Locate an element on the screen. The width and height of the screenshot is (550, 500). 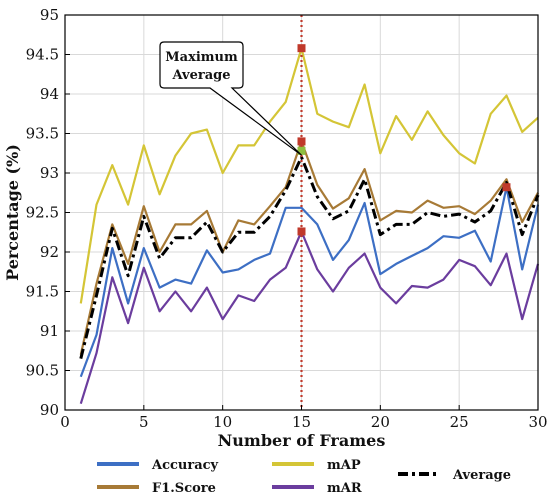
x-tick-label: 30 is located at coordinates (537, 422).